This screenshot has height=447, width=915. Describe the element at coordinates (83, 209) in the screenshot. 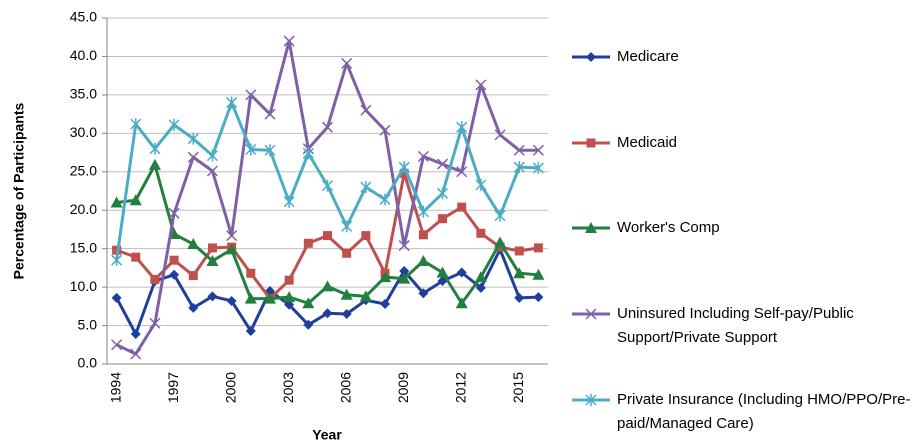

I see `y-tick-label: 20.0` at that location.